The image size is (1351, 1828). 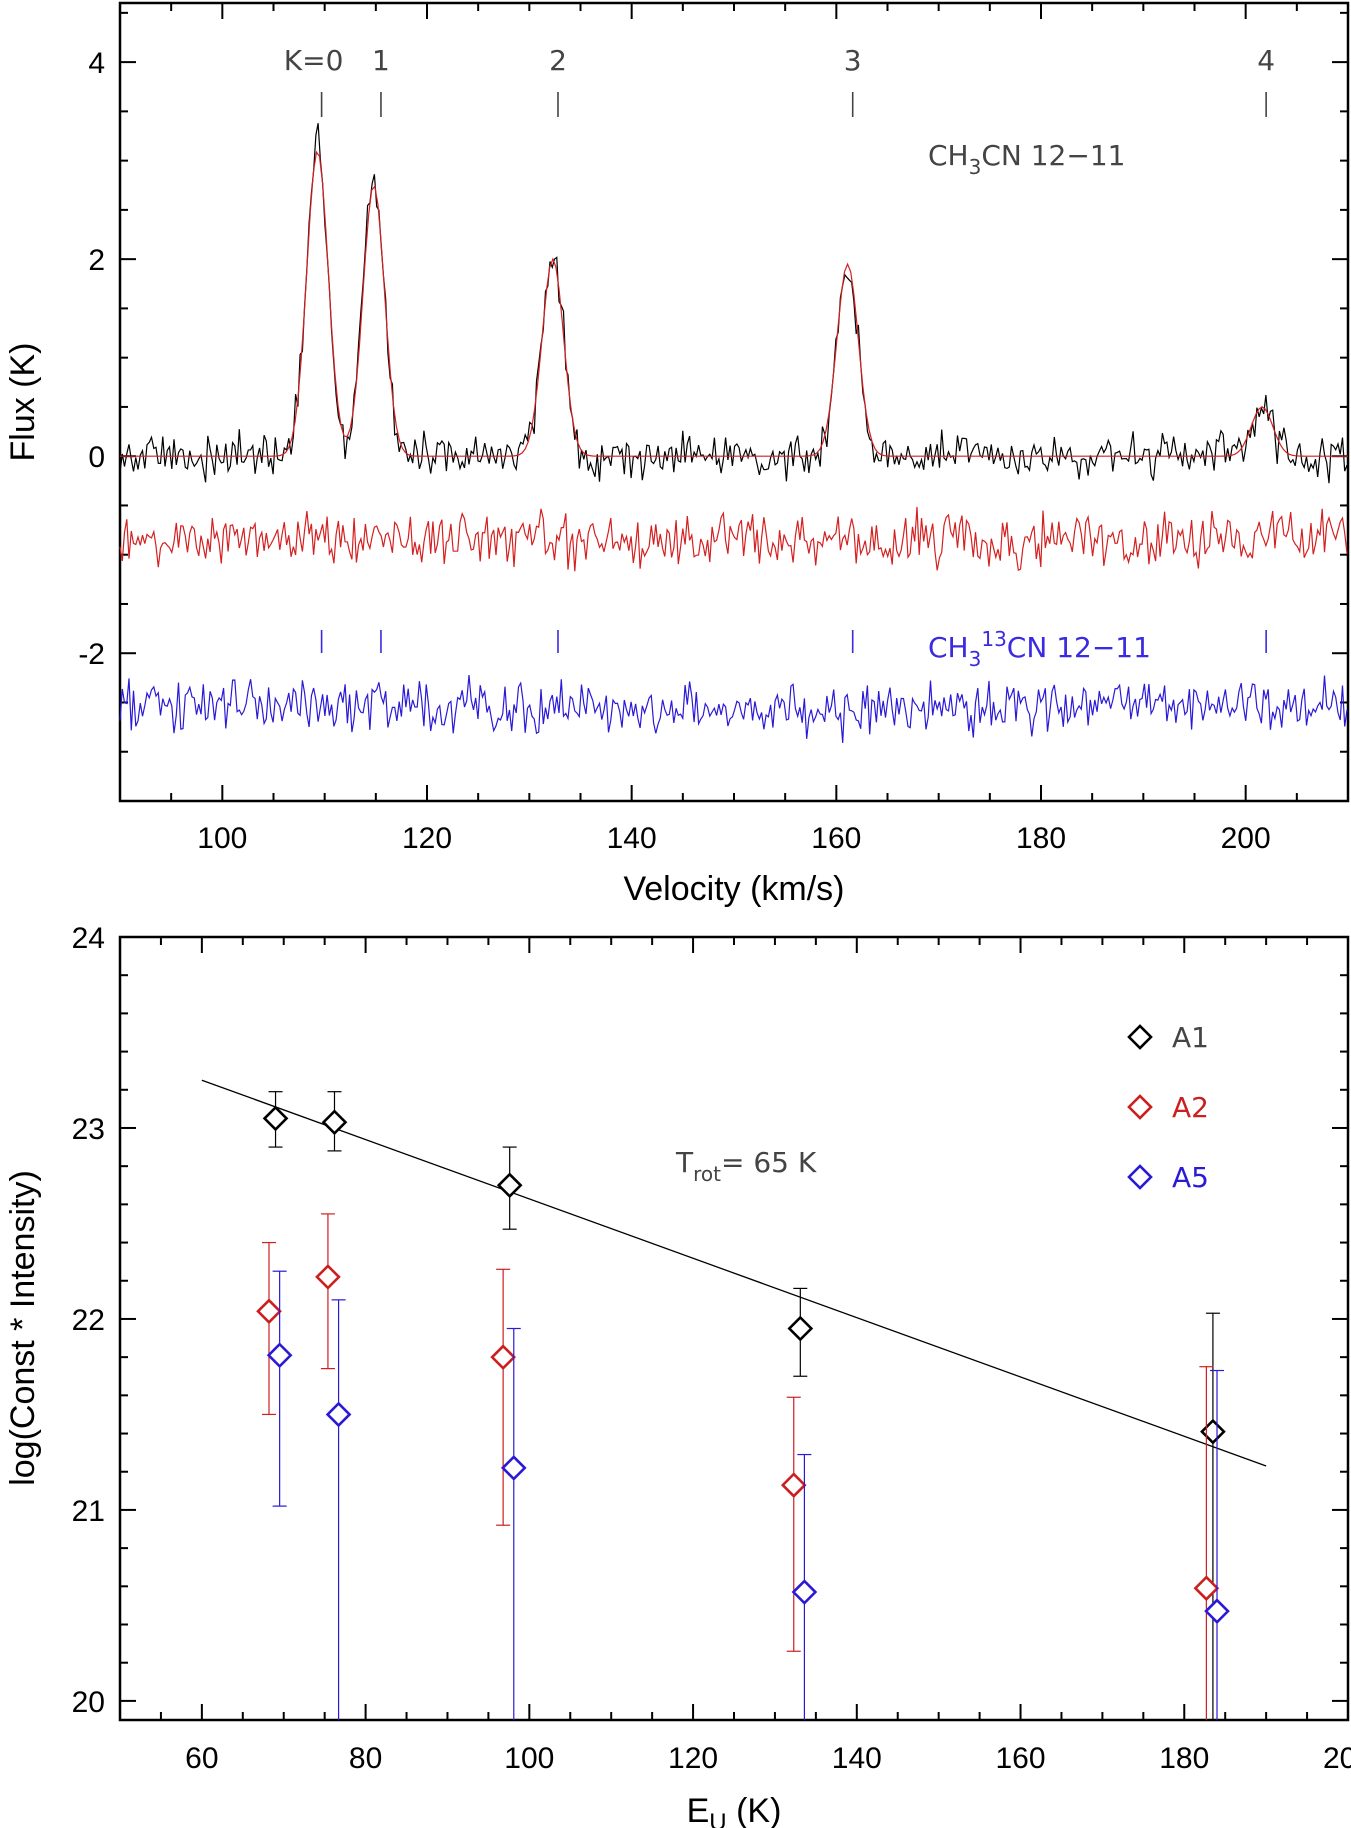 I want to click on y-tick-label: 23, so click(x=88, y=1129).